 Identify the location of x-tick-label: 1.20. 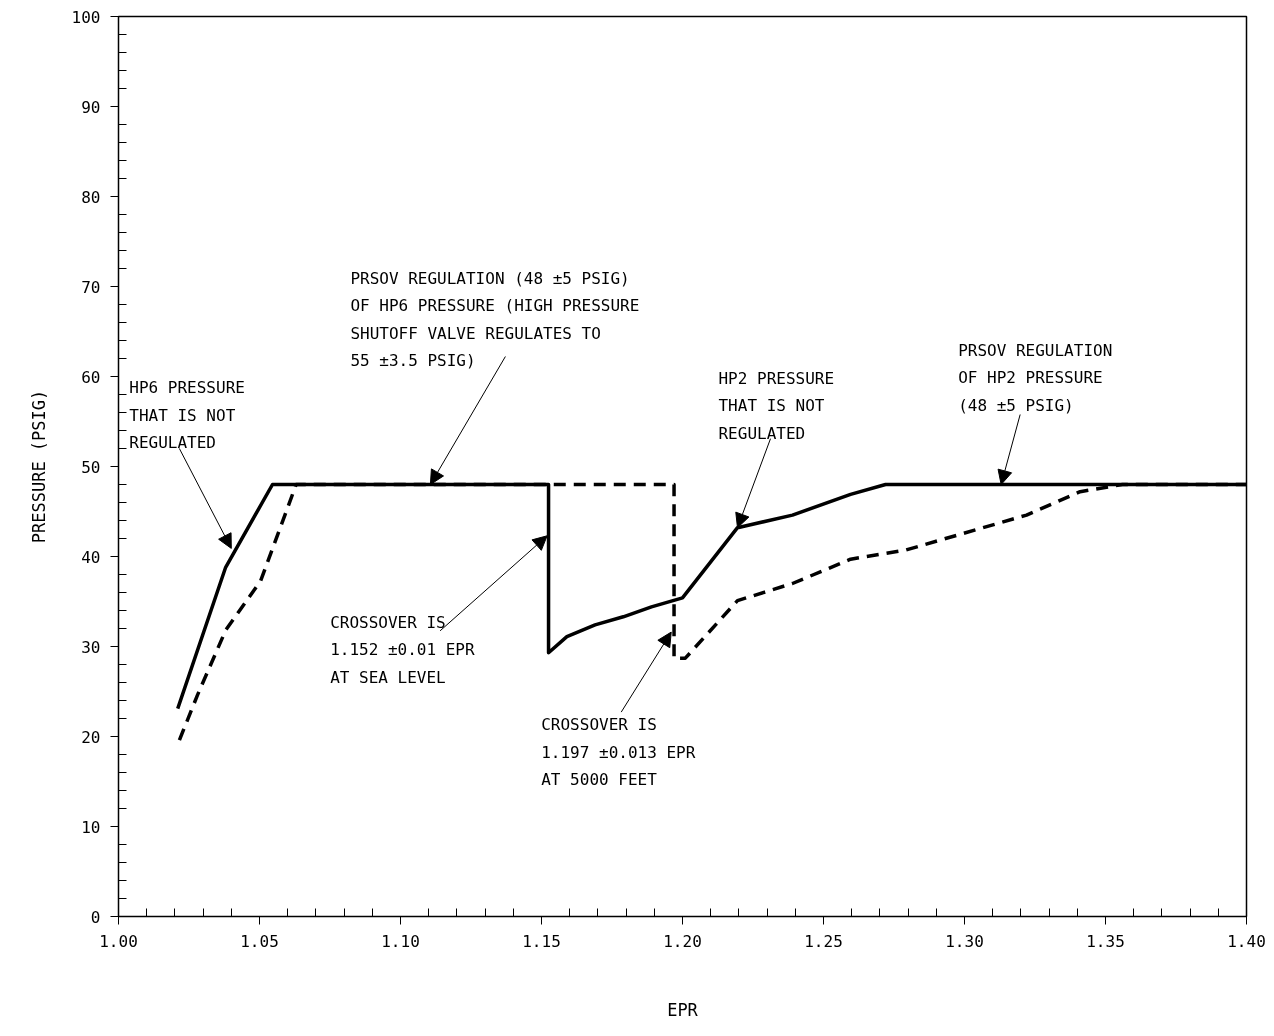
(682, 941).